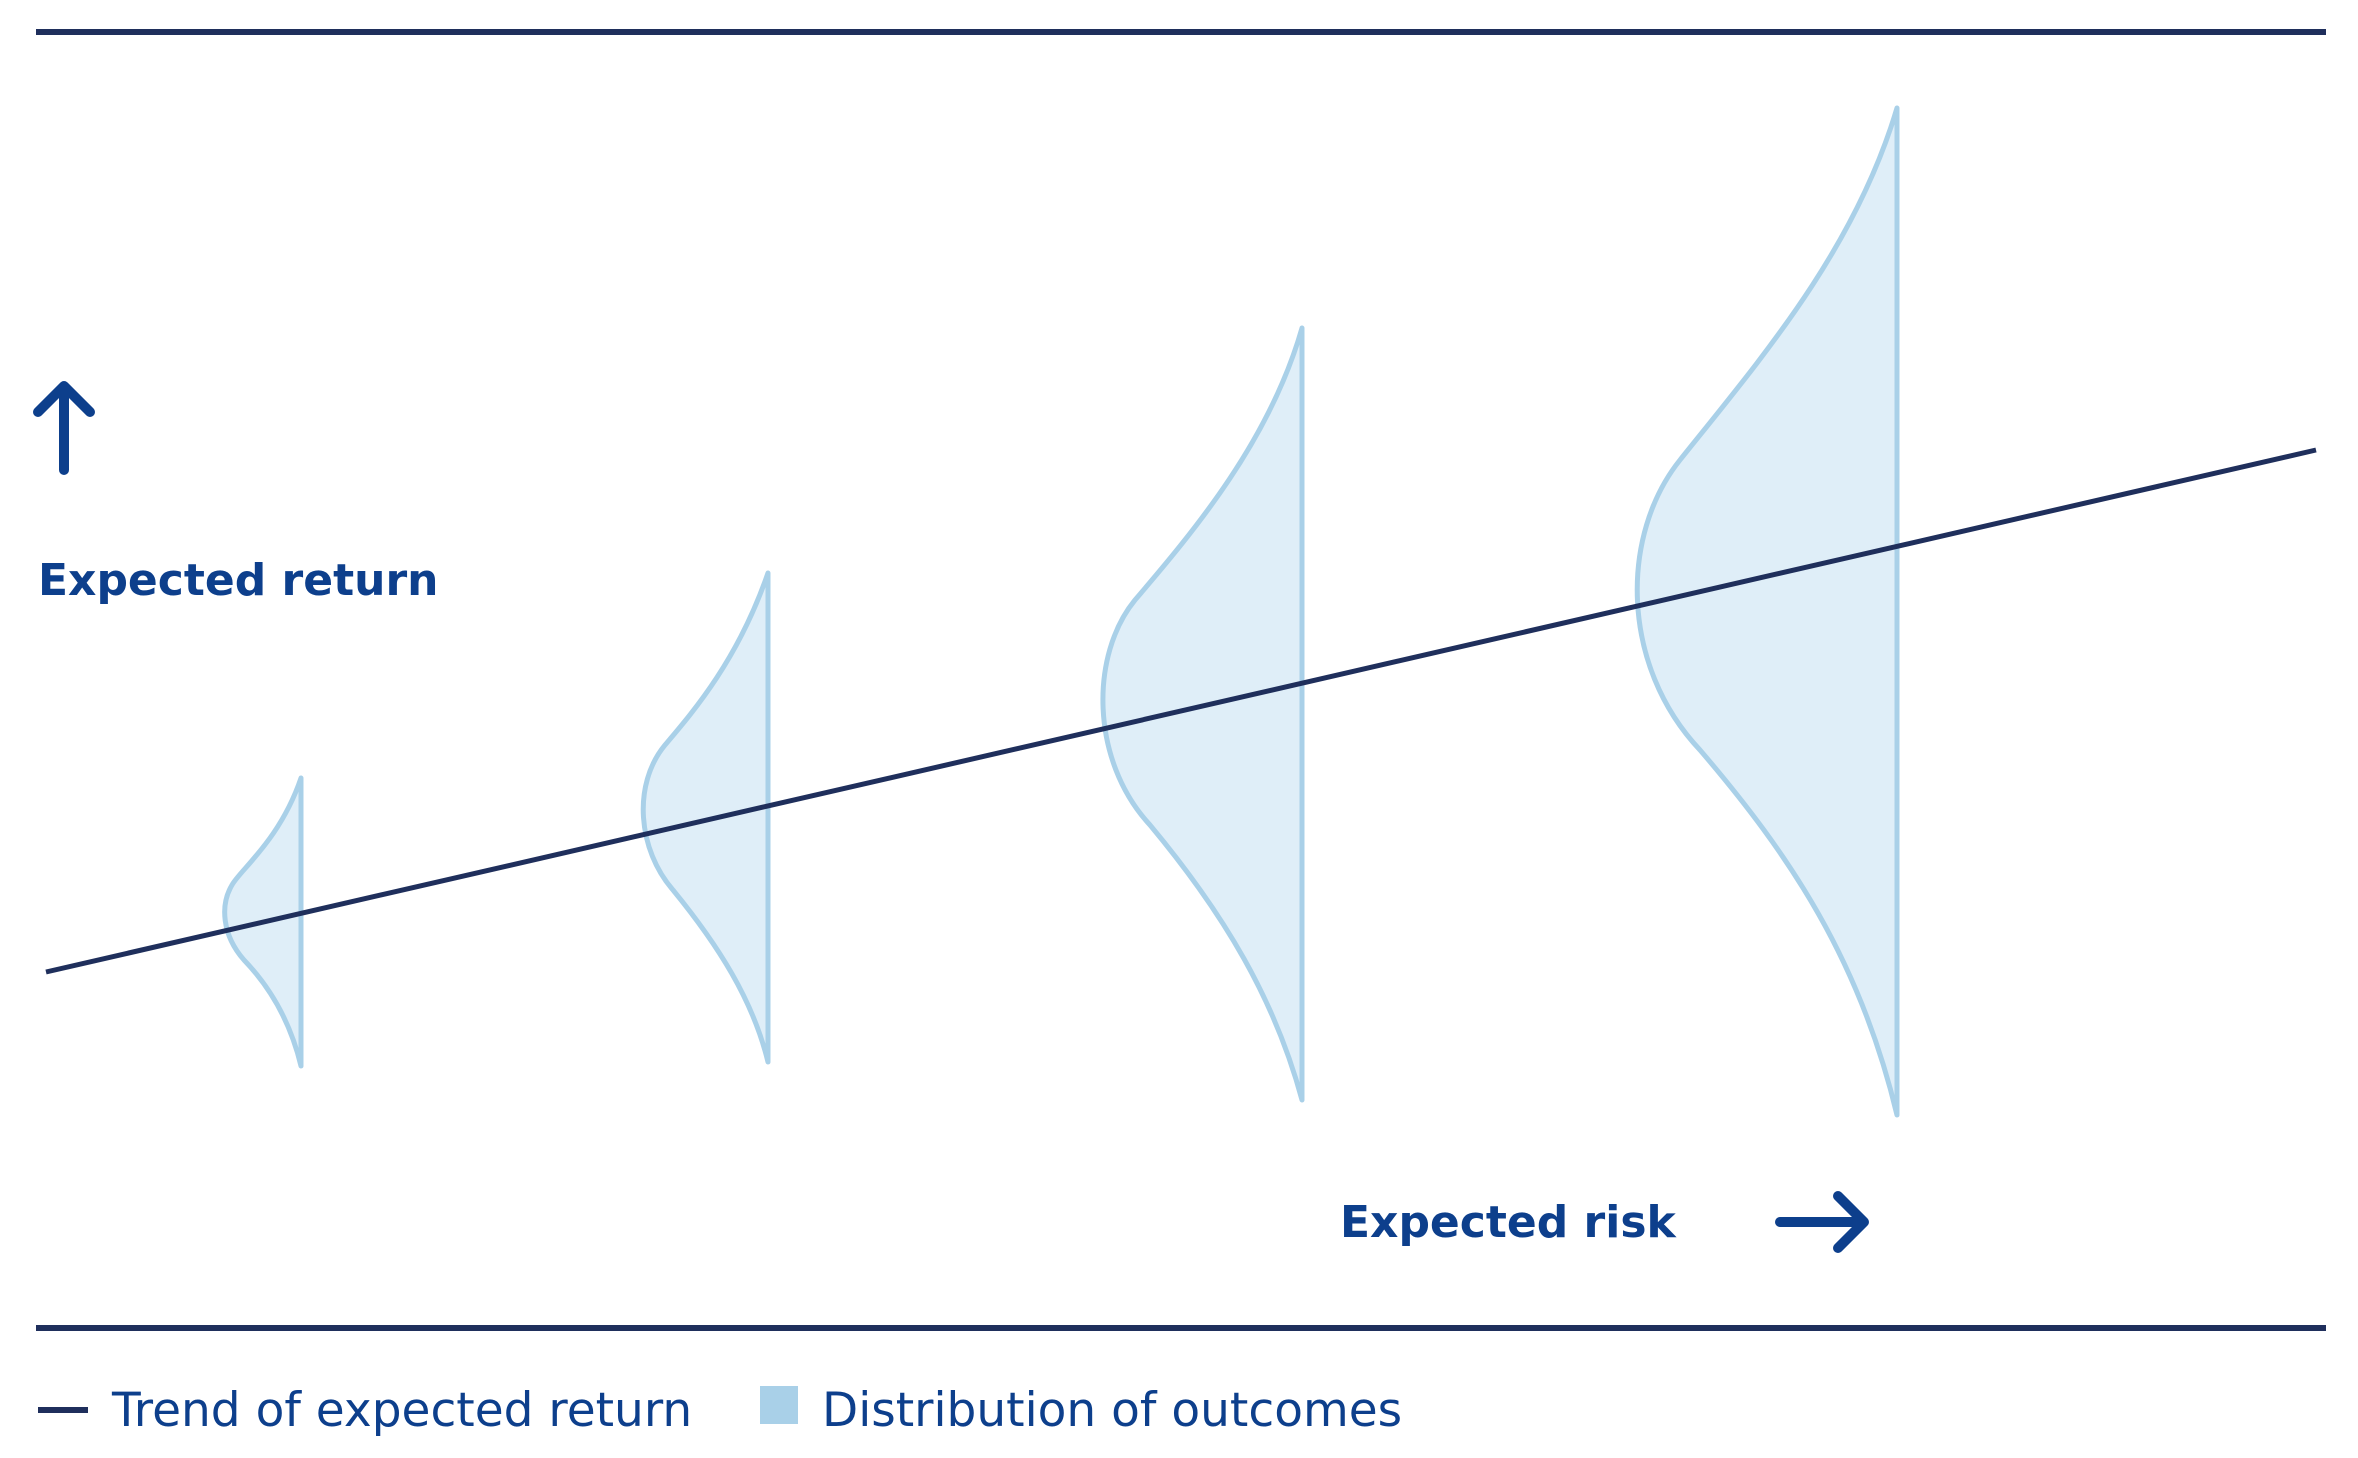  Describe the element at coordinates (1112, 1410) in the screenshot. I see `legend-distribution-label: Distribution of outcomes` at that location.